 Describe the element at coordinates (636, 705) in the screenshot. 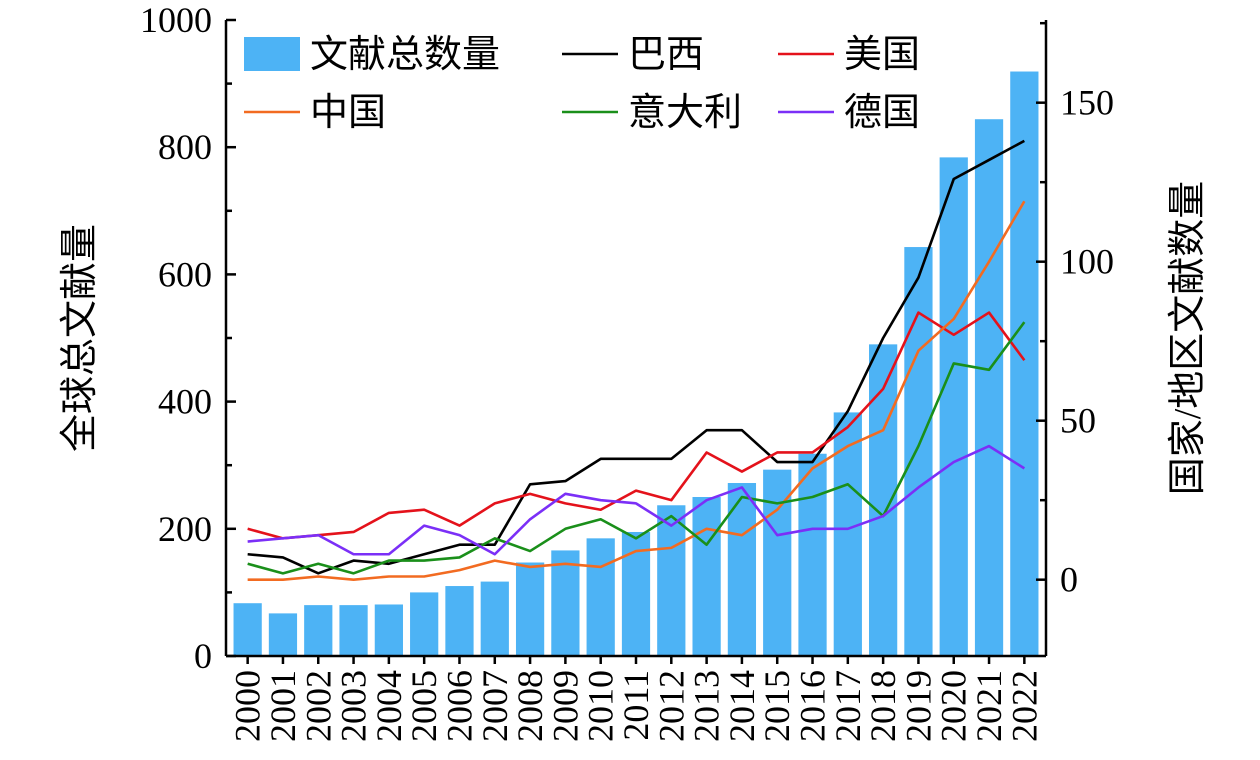

I see `x-tick-label: 2011` at that location.